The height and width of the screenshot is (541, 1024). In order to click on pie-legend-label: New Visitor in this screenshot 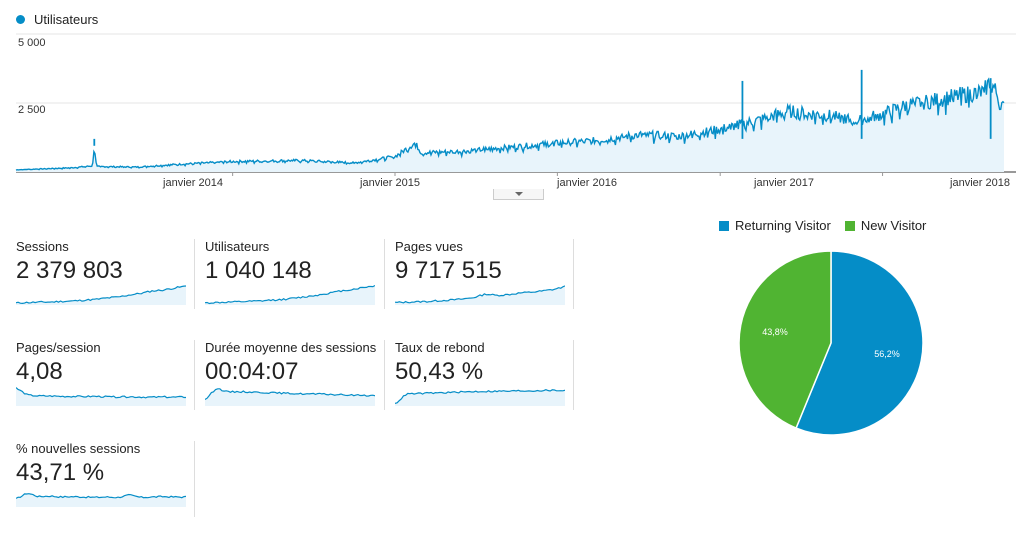, I will do `click(893, 225)`.